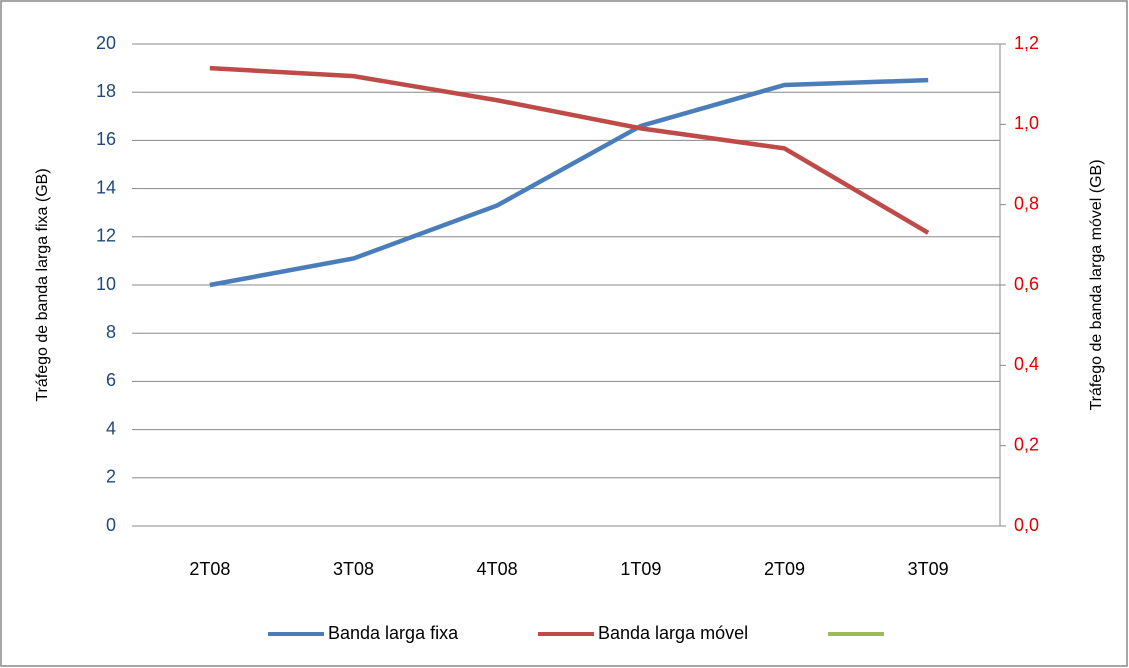 The width and height of the screenshot is (1129, 668). Describe the element at coordinates (1026, 43) in the screenshot. I see `y2-tick-label: 1,2` at that location.